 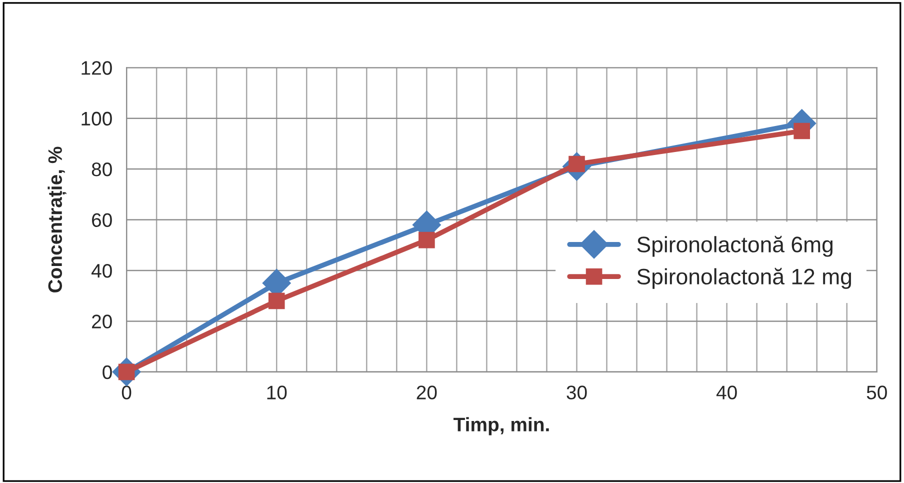 What do you see at coordinates (726, 393) in the screenshot?
I see `x-tick-label: 40` at bounding box center [726, 393].